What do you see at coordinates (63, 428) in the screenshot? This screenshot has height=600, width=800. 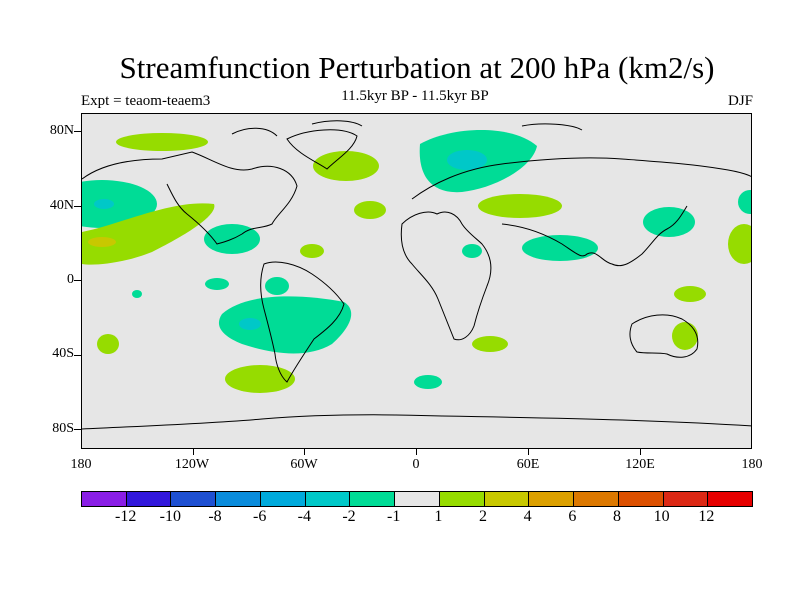 I see `lat-label-80s: 80S` at bounding box center [63, 428].